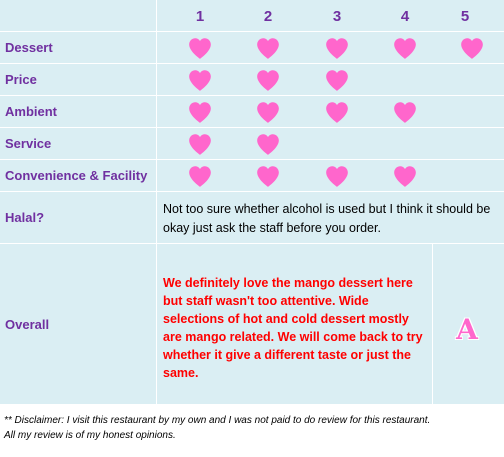 The width and height of the screenshot is (504, 457). I want to click on row-label-ambient: Ambient, so click(31, 111).